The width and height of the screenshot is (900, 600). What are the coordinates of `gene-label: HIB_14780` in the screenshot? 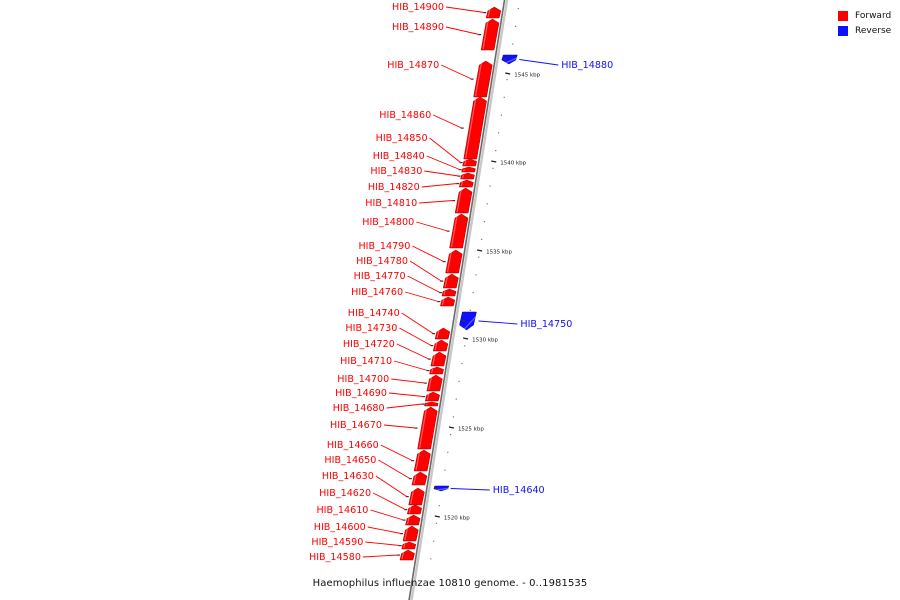 It's located at (382, 261).